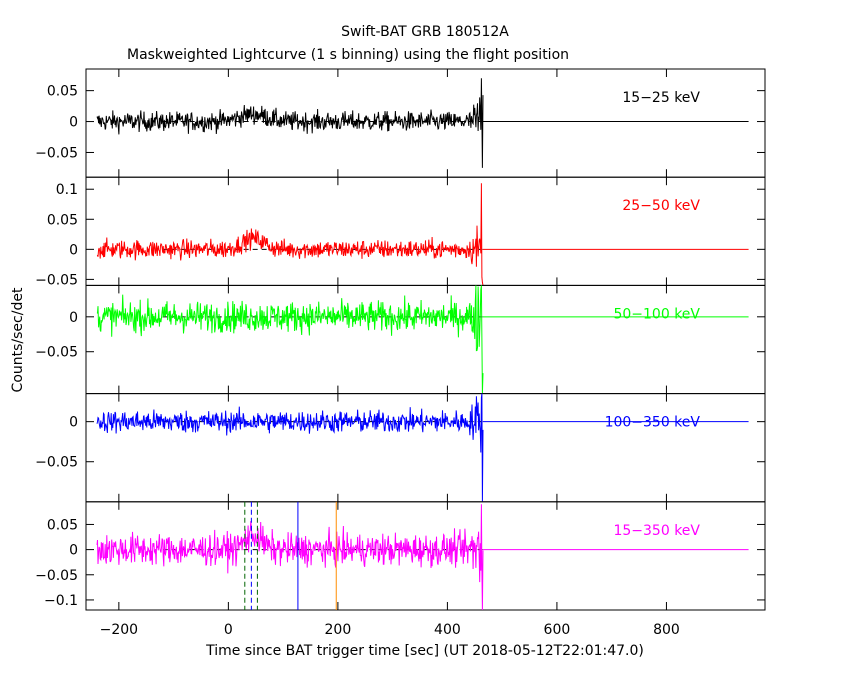  Describe the element at coordinates (656, 531) in the screenshot. I see `series-label: 15−350 keV` at that location.